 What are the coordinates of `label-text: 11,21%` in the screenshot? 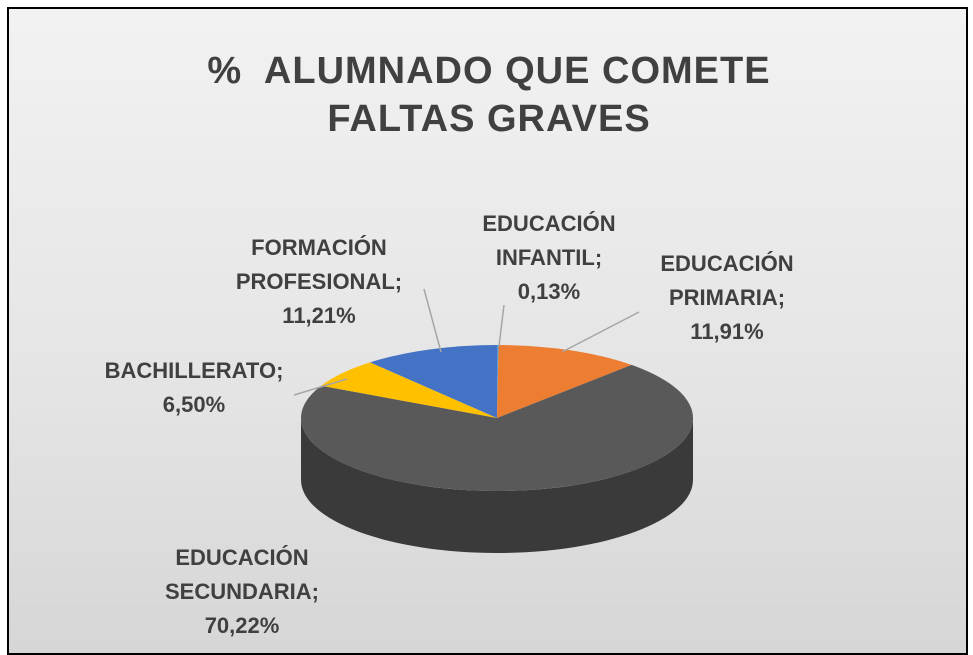 It's located at (319, 315).